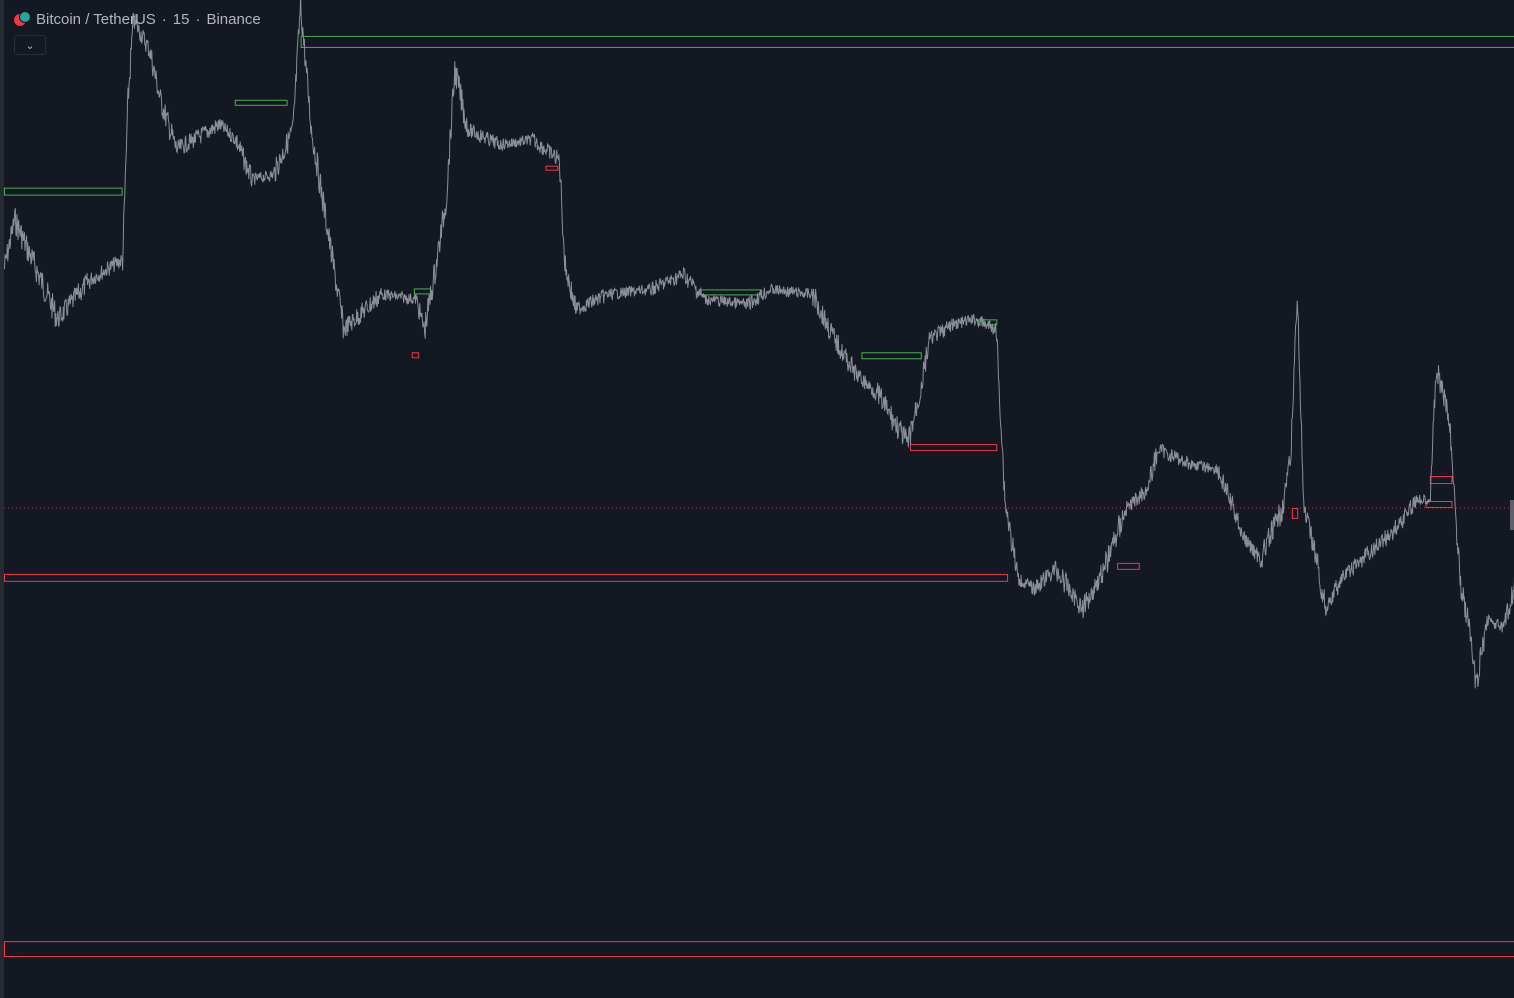 This screenshot has height=998, width=1514. I want to click on chevron-down-icon: ⌄, so click(30, 45).